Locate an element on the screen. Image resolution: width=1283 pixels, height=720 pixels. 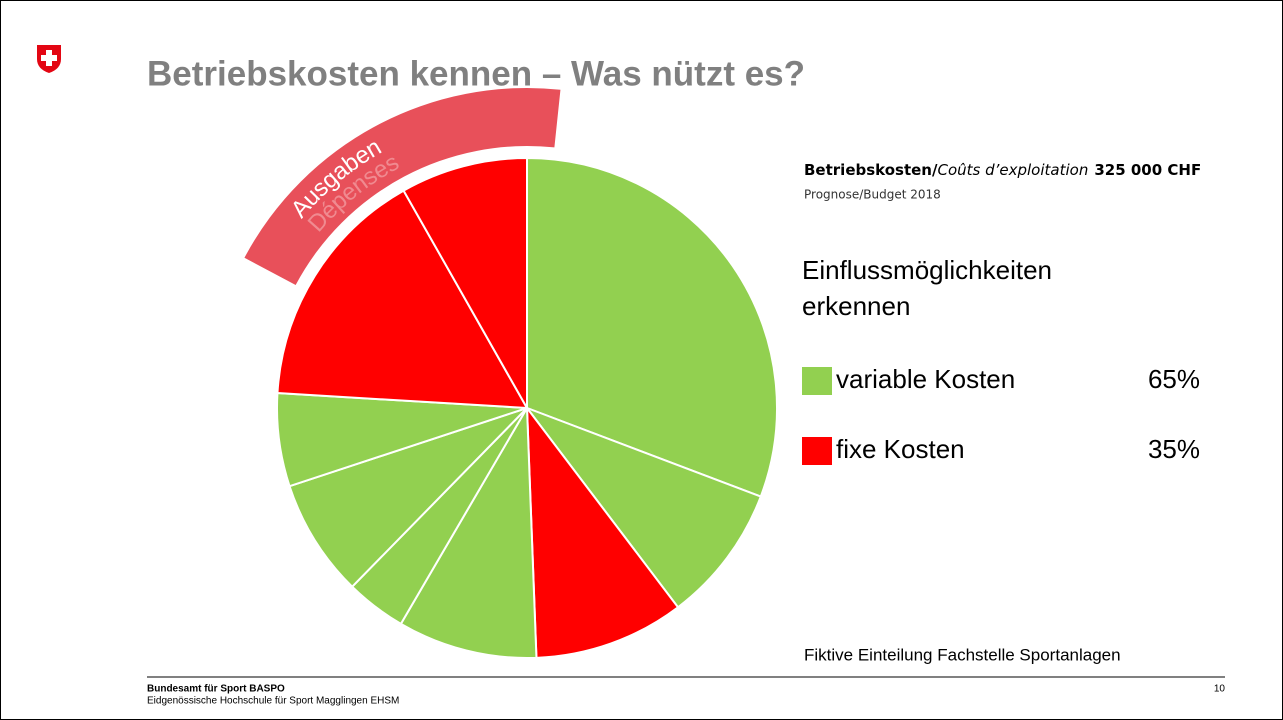
arc-band is located at coordinates (402, 186).